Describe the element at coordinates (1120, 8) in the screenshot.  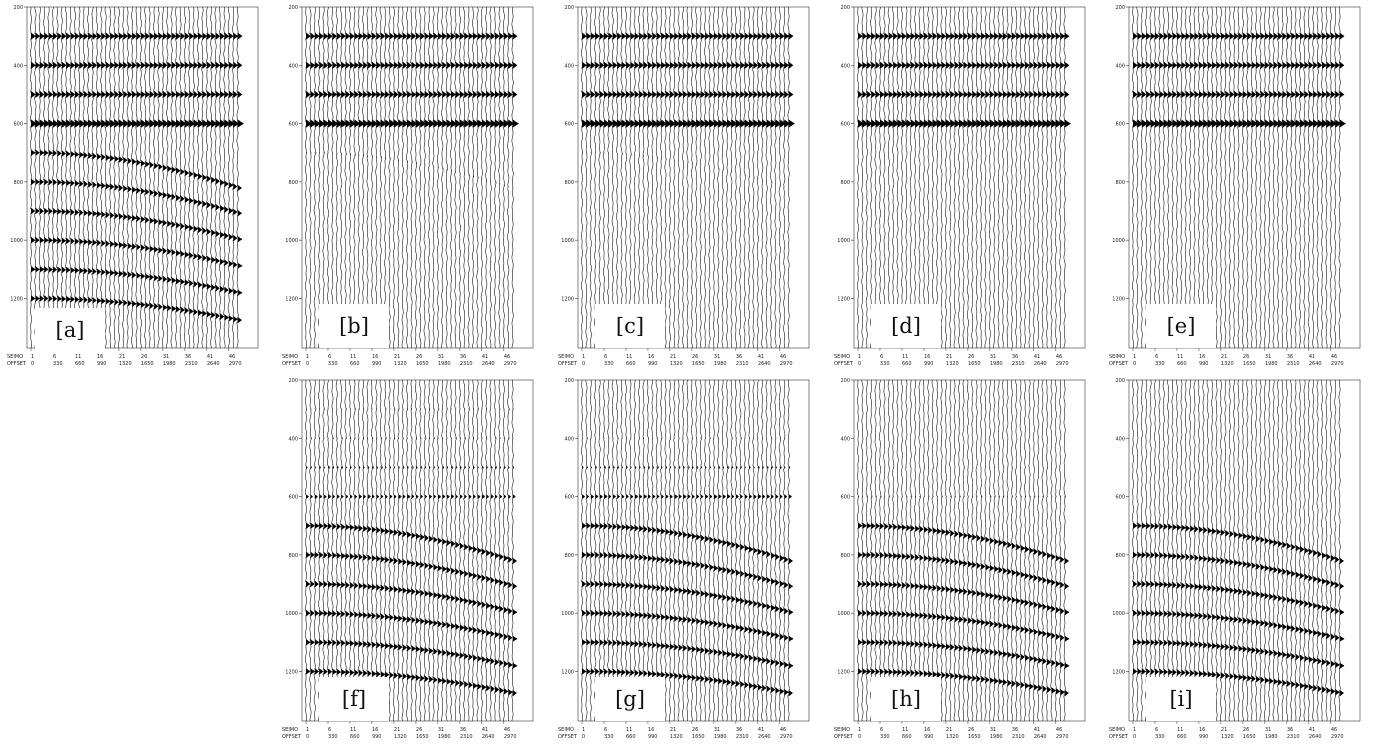
I see `time-tick-label: 200` at that location.